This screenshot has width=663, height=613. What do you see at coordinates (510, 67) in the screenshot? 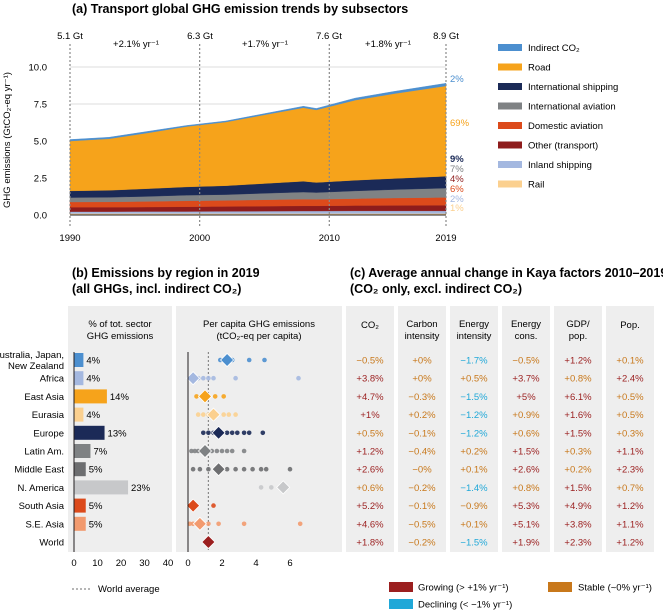
I see `legend-swatch-road` at bounding box center [510, 67].